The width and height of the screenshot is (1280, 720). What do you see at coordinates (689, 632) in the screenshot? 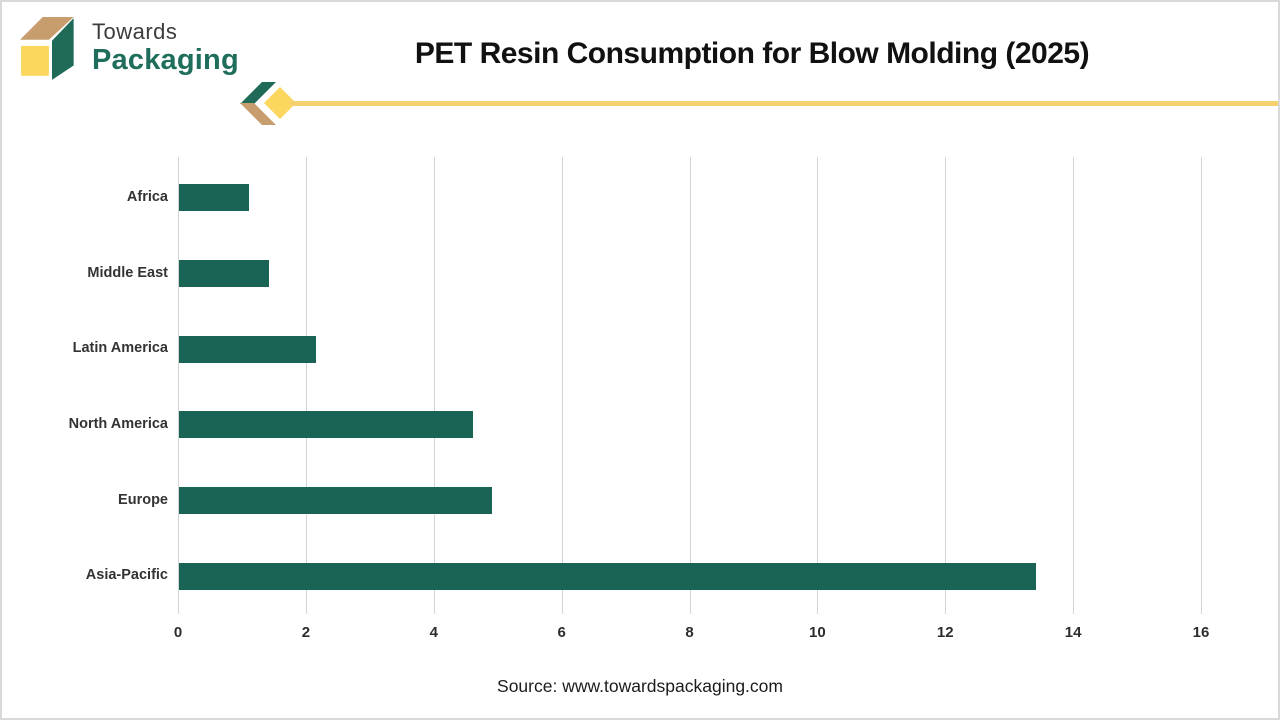
I see `x-axis-tick-label: 8` at bounding box center [689, 632].